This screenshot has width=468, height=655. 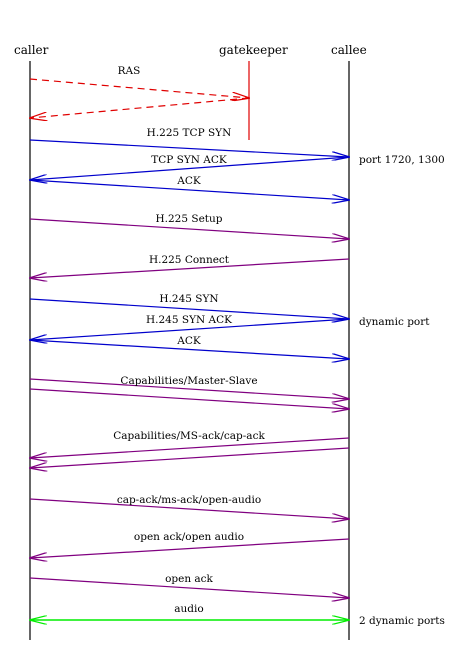 I want to click on msg-h245-syn-label: H.245 SYN, so click(x=188, y=299).